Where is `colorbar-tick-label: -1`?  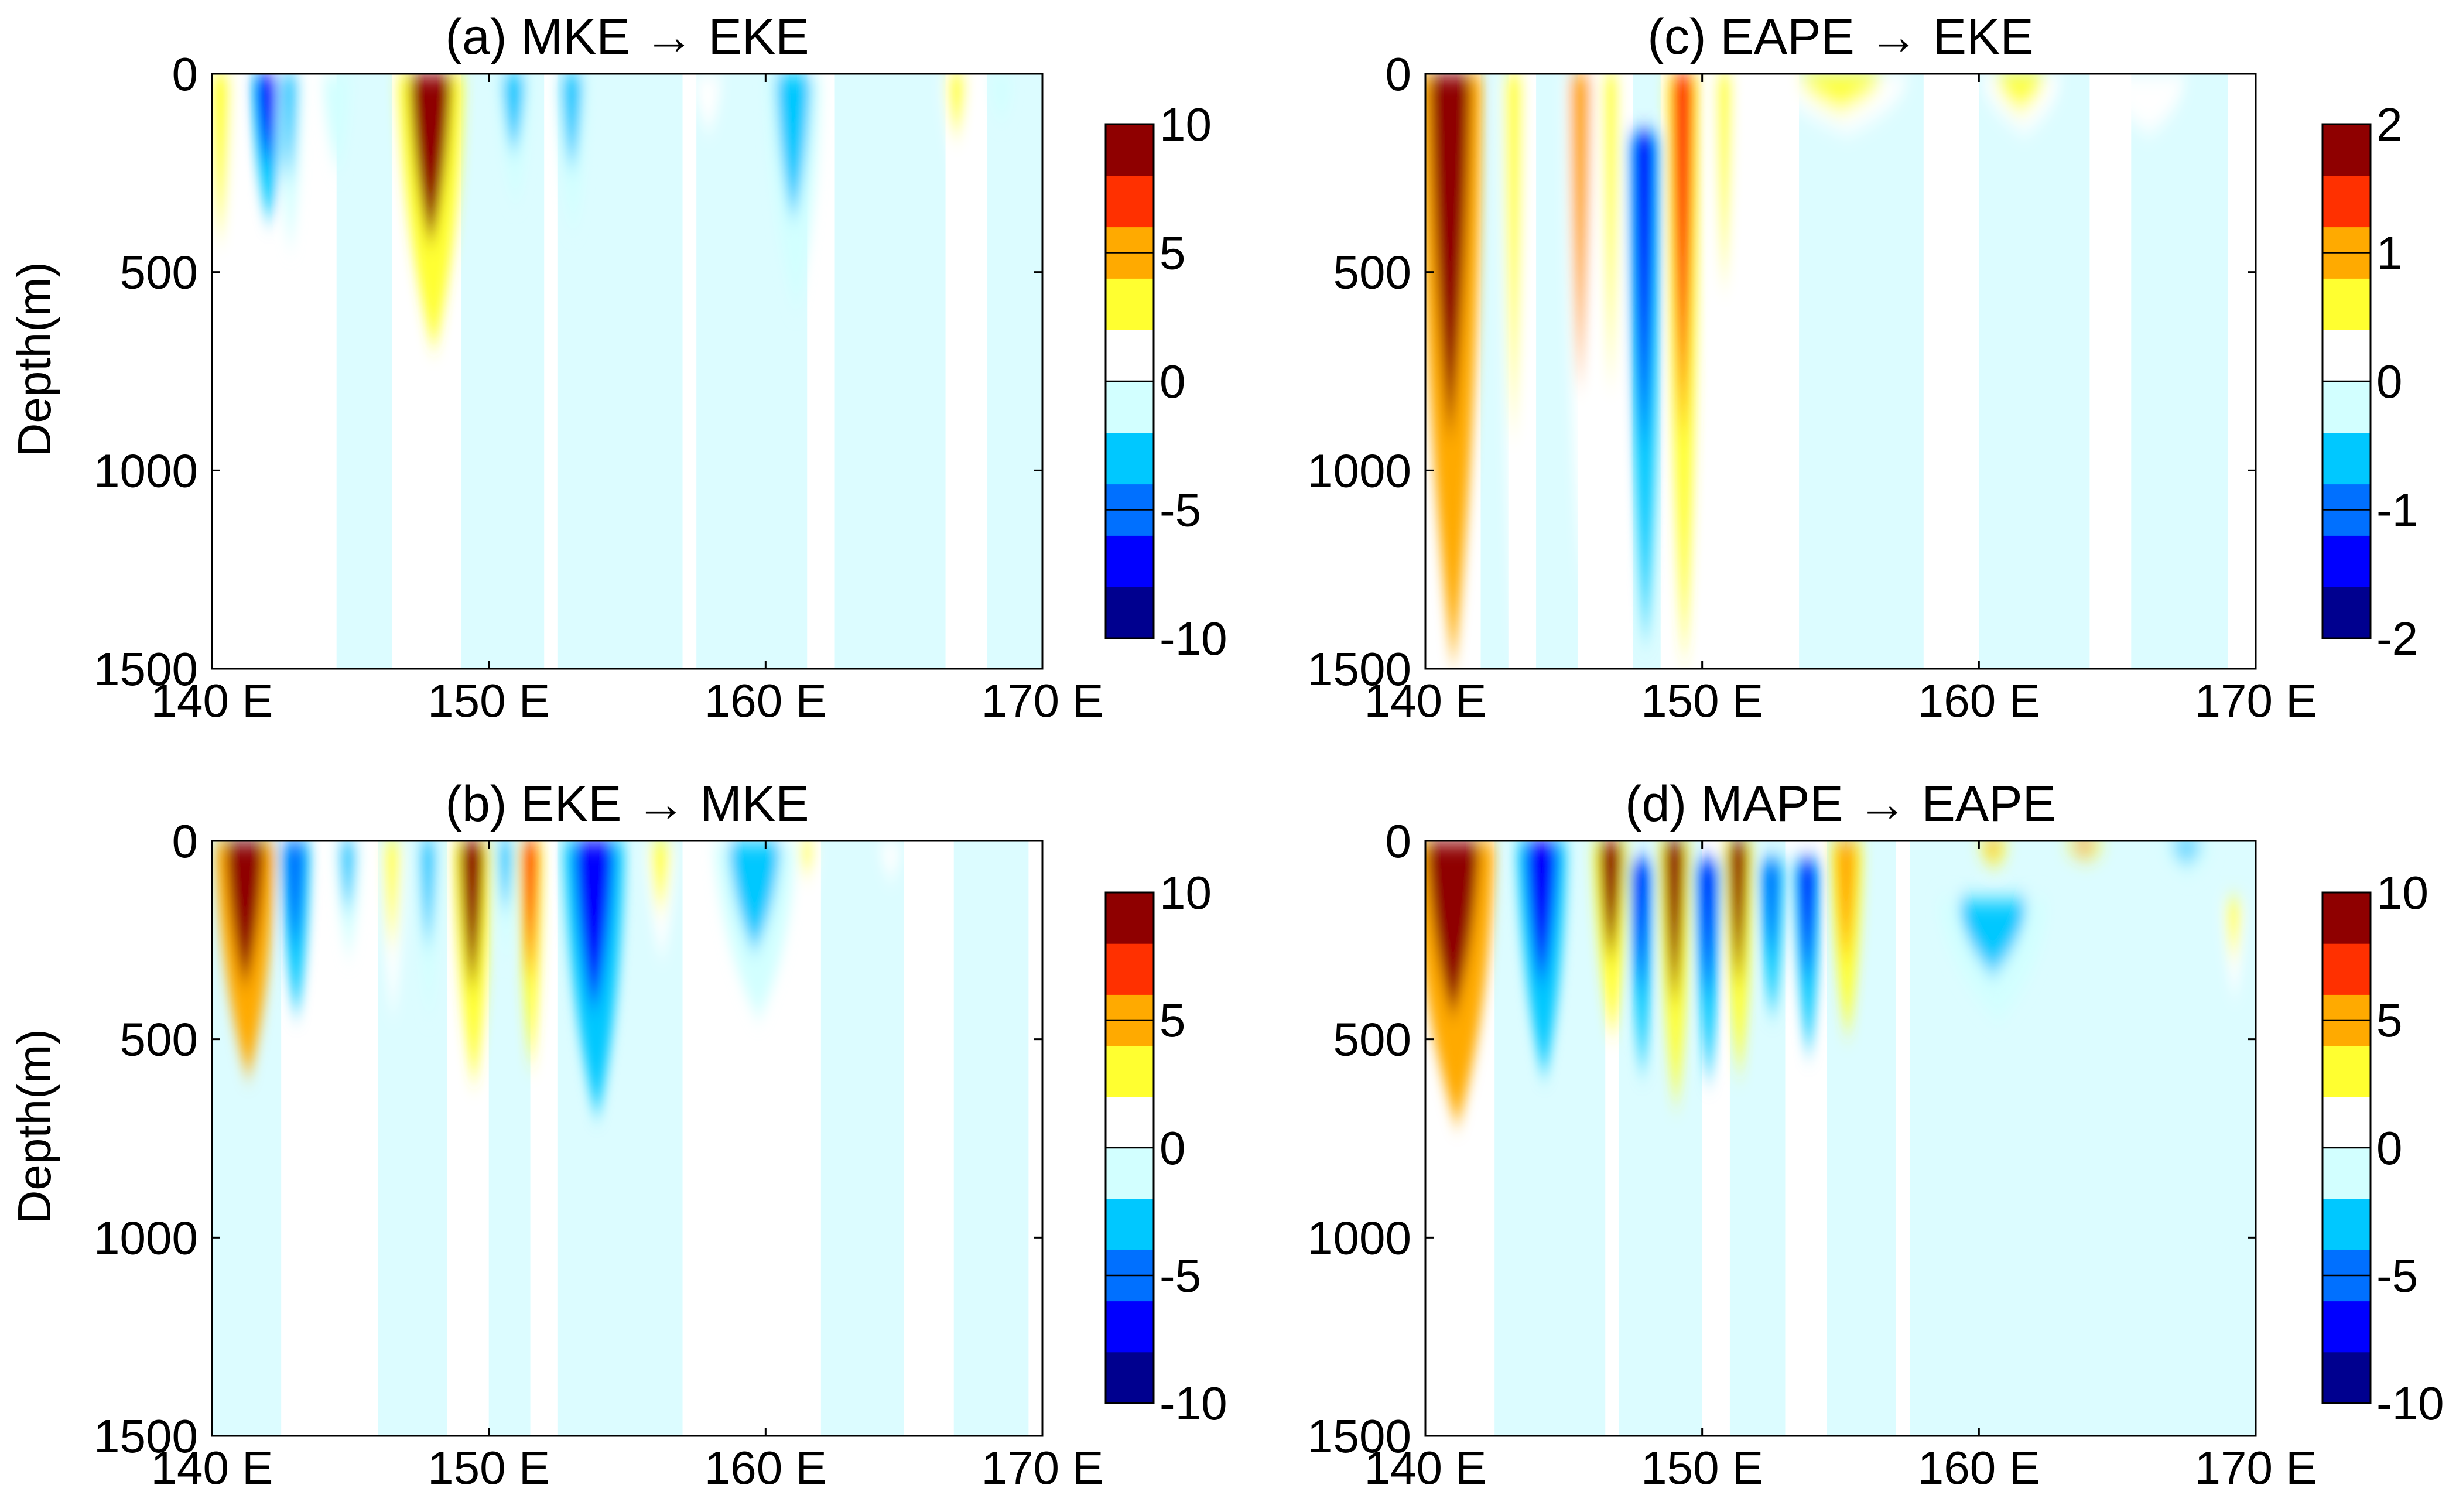
colorbar-tick-label: -1 is located at coordinates (2397, 510).